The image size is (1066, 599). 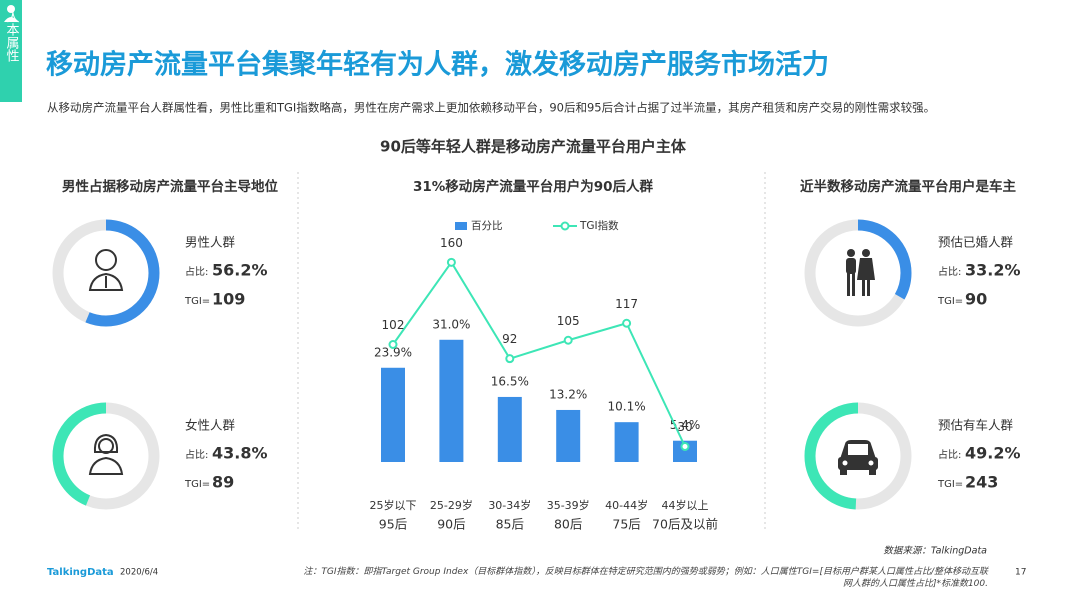 I want to click on x-tick-sublabel: 95后, so click(x=393, y=524).